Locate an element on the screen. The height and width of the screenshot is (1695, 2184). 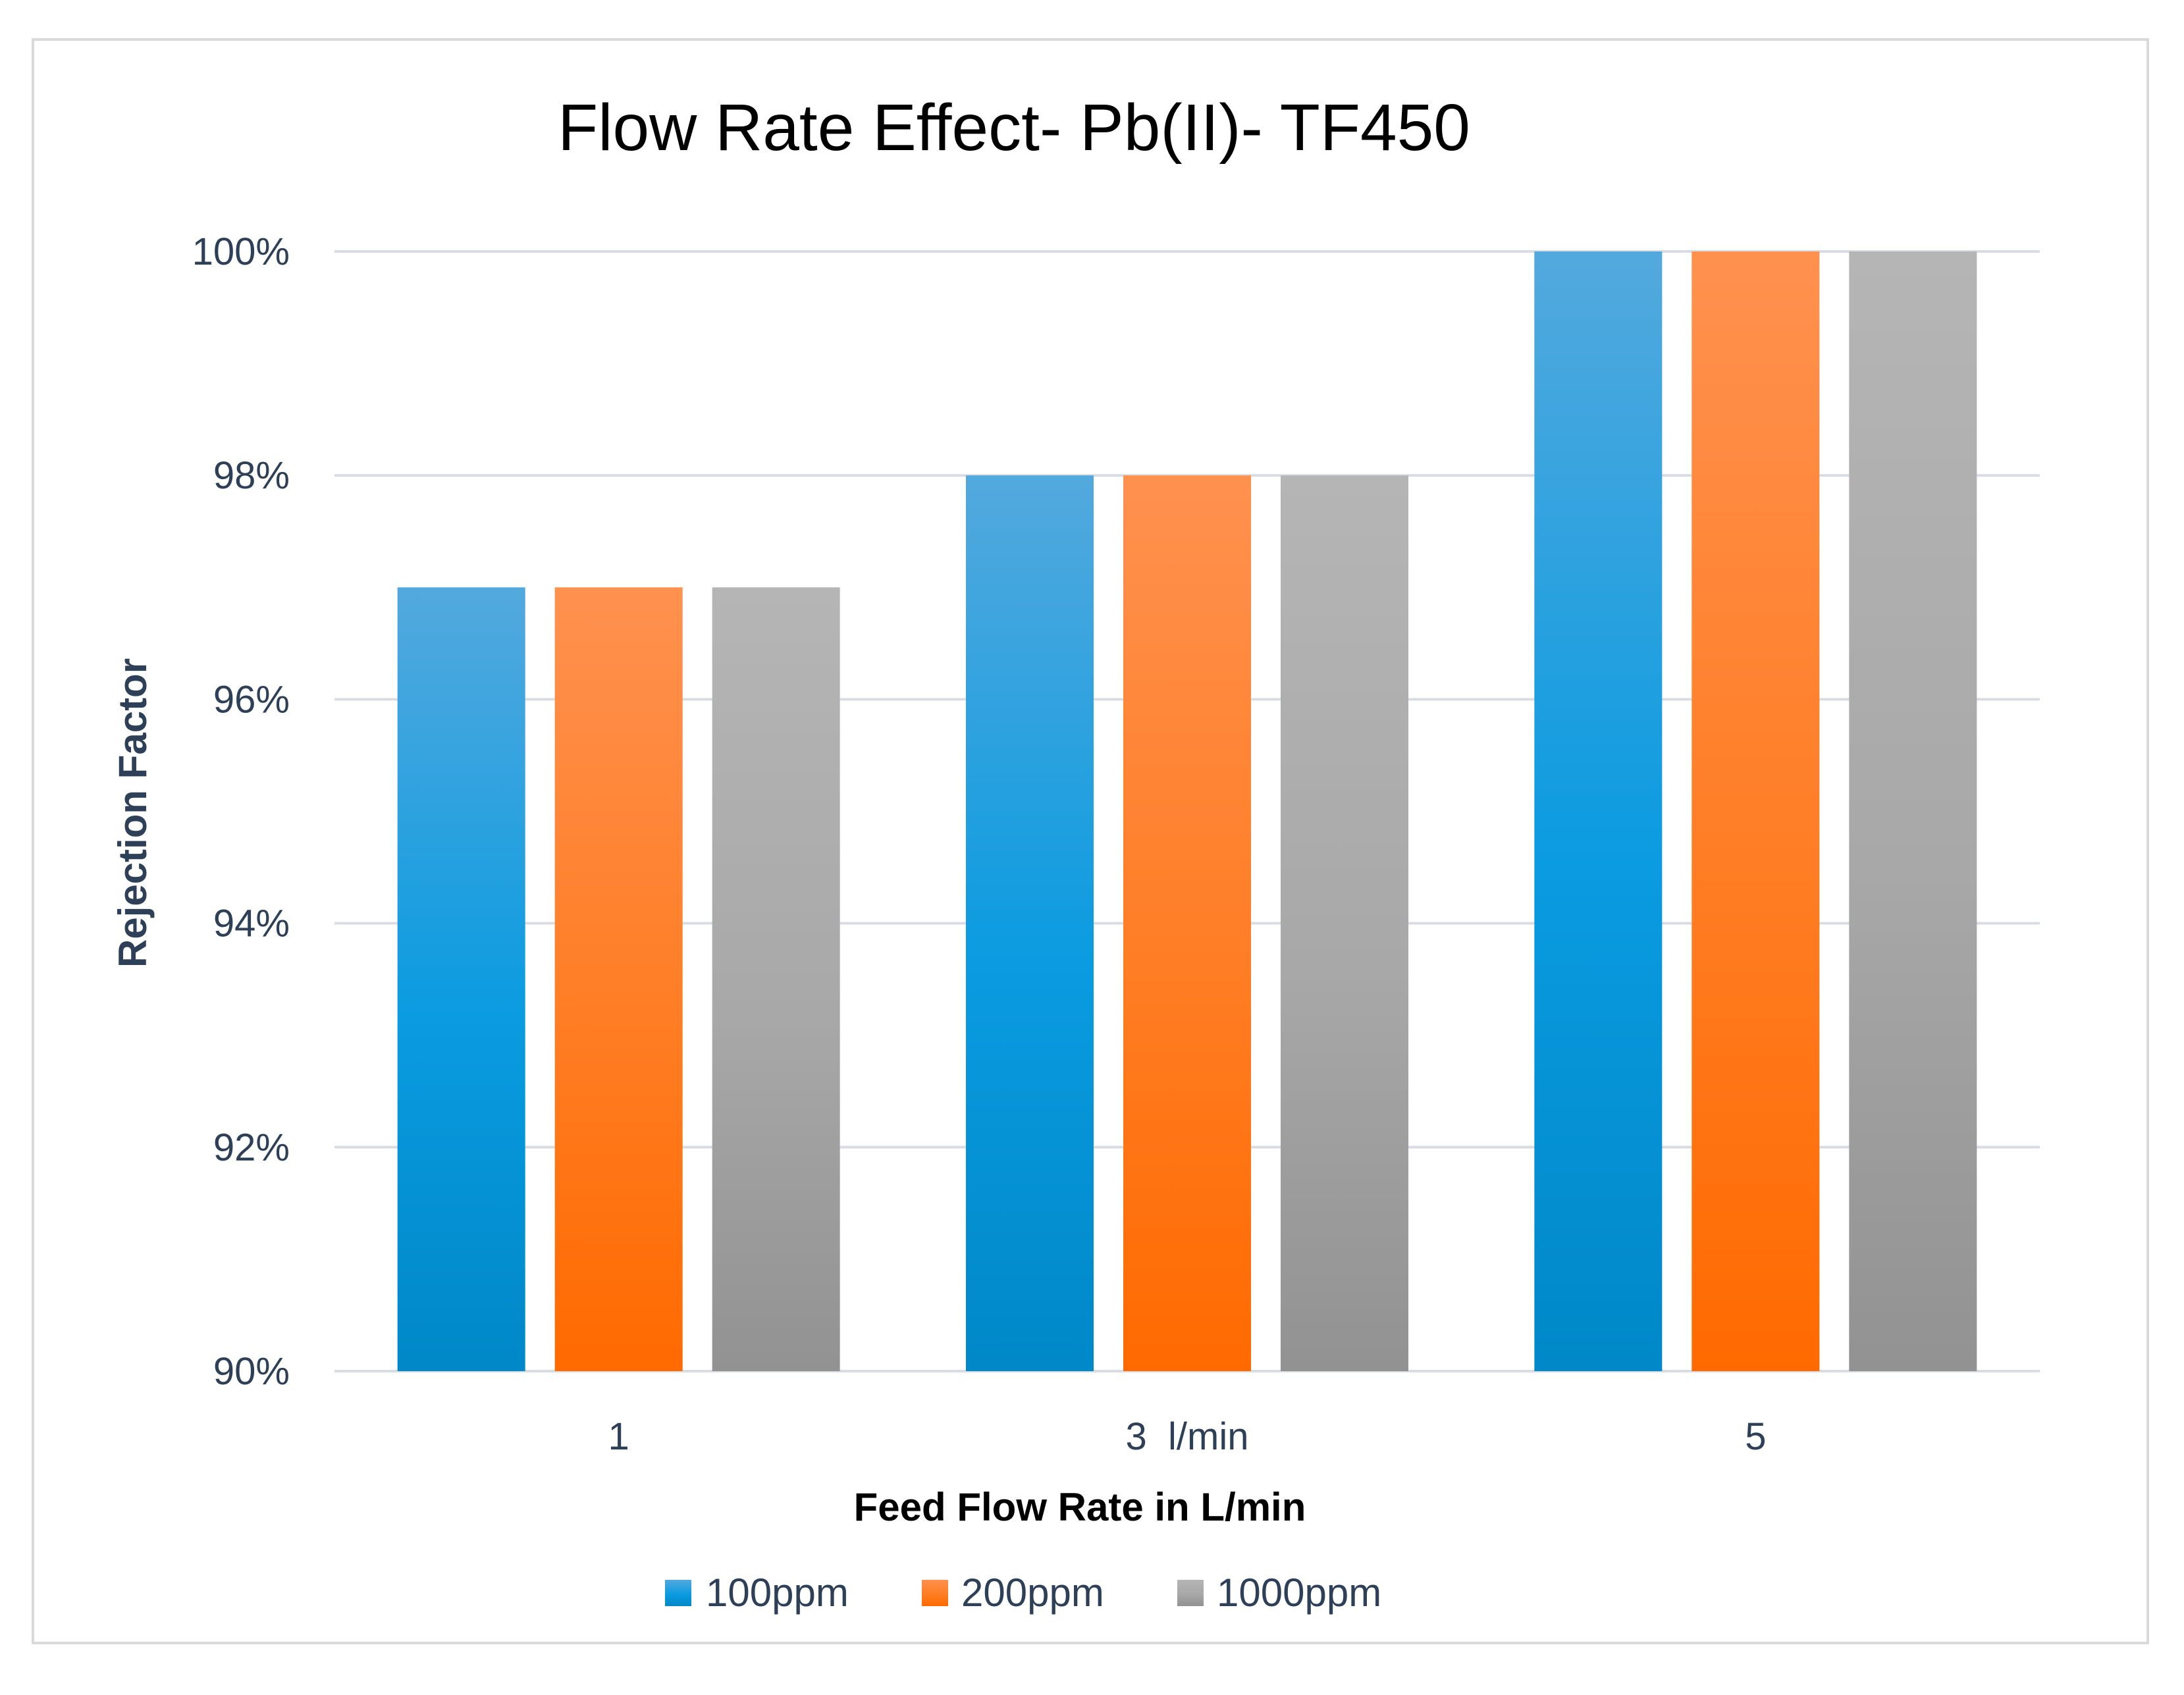
legend-label-100ppm: 100ppm is located at coordinates (777, 1593).